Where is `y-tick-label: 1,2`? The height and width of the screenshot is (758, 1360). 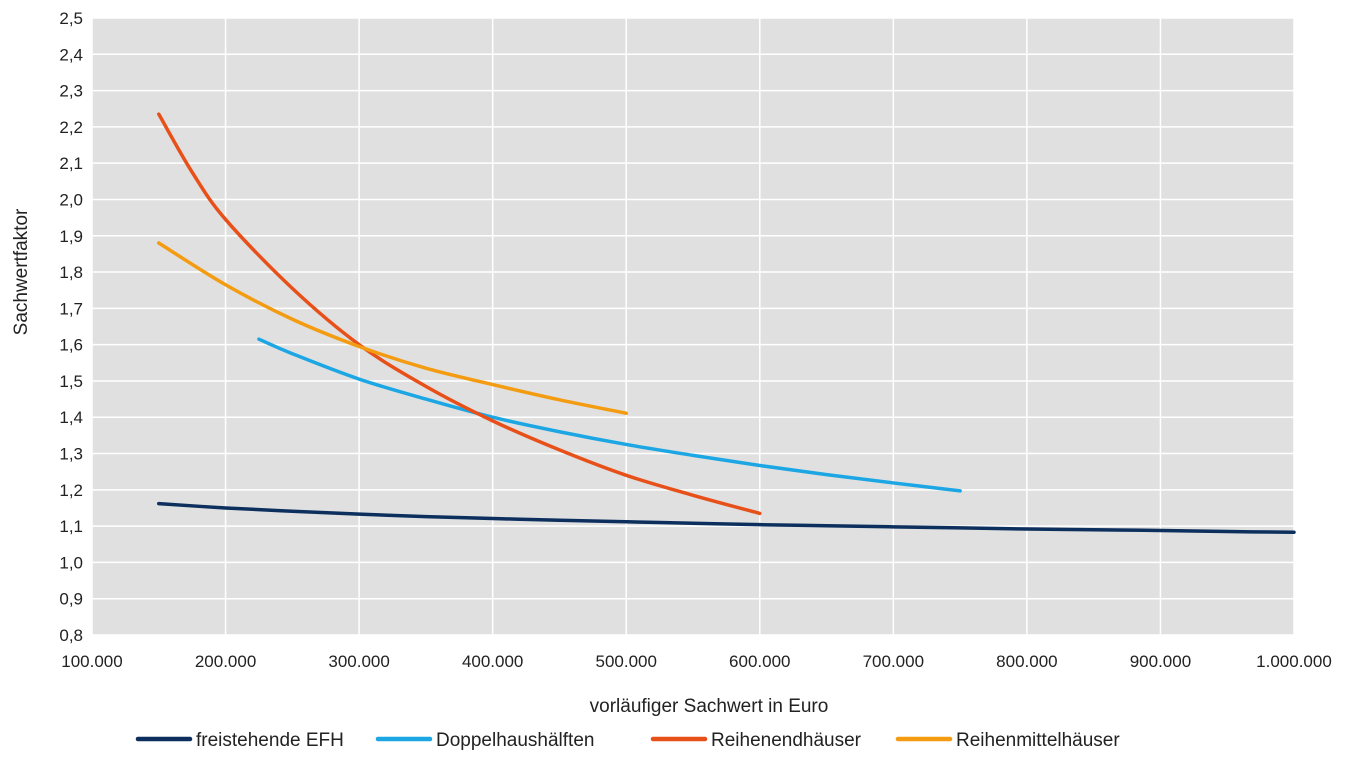
y-tick-label: 1,2 is located at coordinates (71, 490).